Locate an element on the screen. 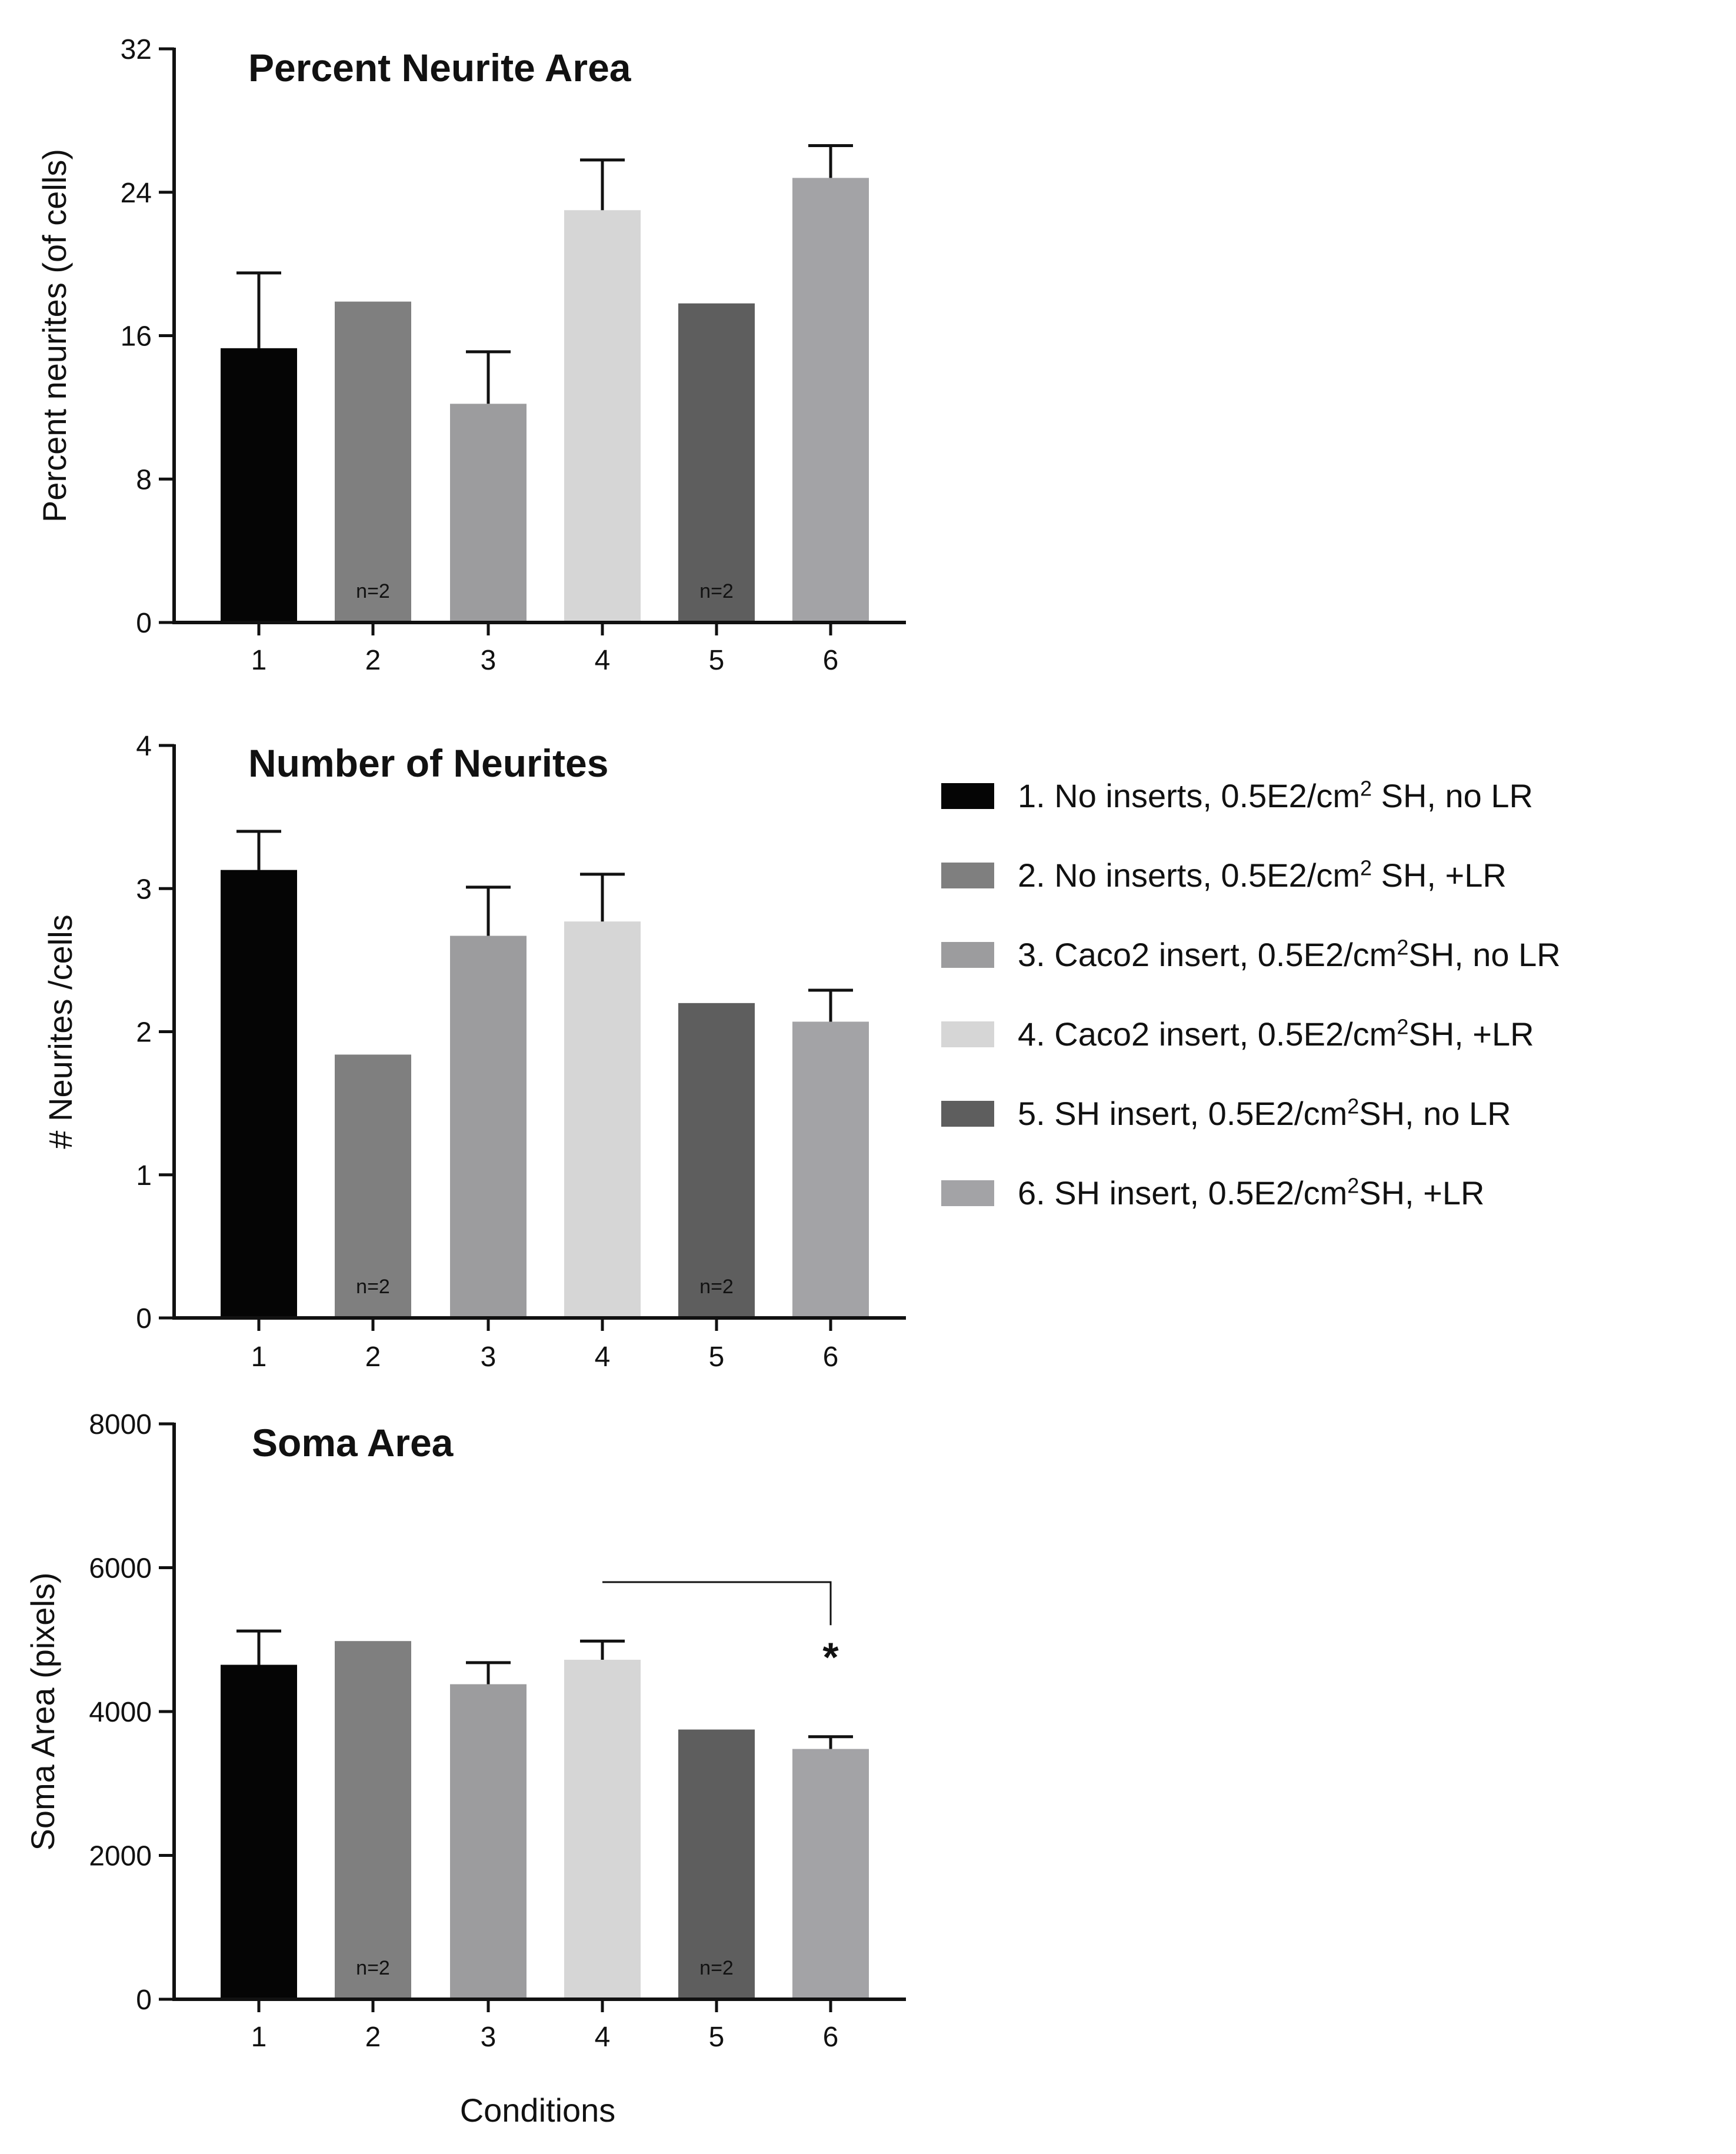  y-tick-label: 8 is located at coordinates (144, 479).